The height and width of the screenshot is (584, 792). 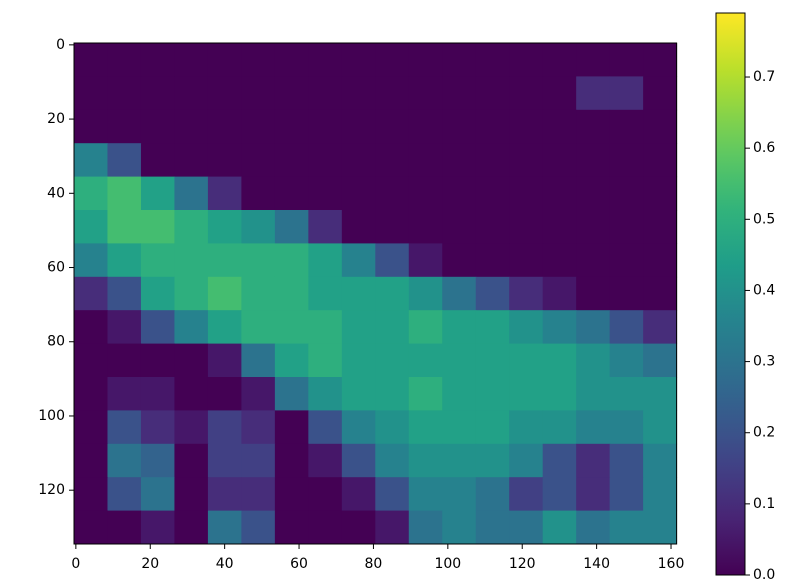 I want to click on x-tick-label: 20, so click(x=150, y=564).